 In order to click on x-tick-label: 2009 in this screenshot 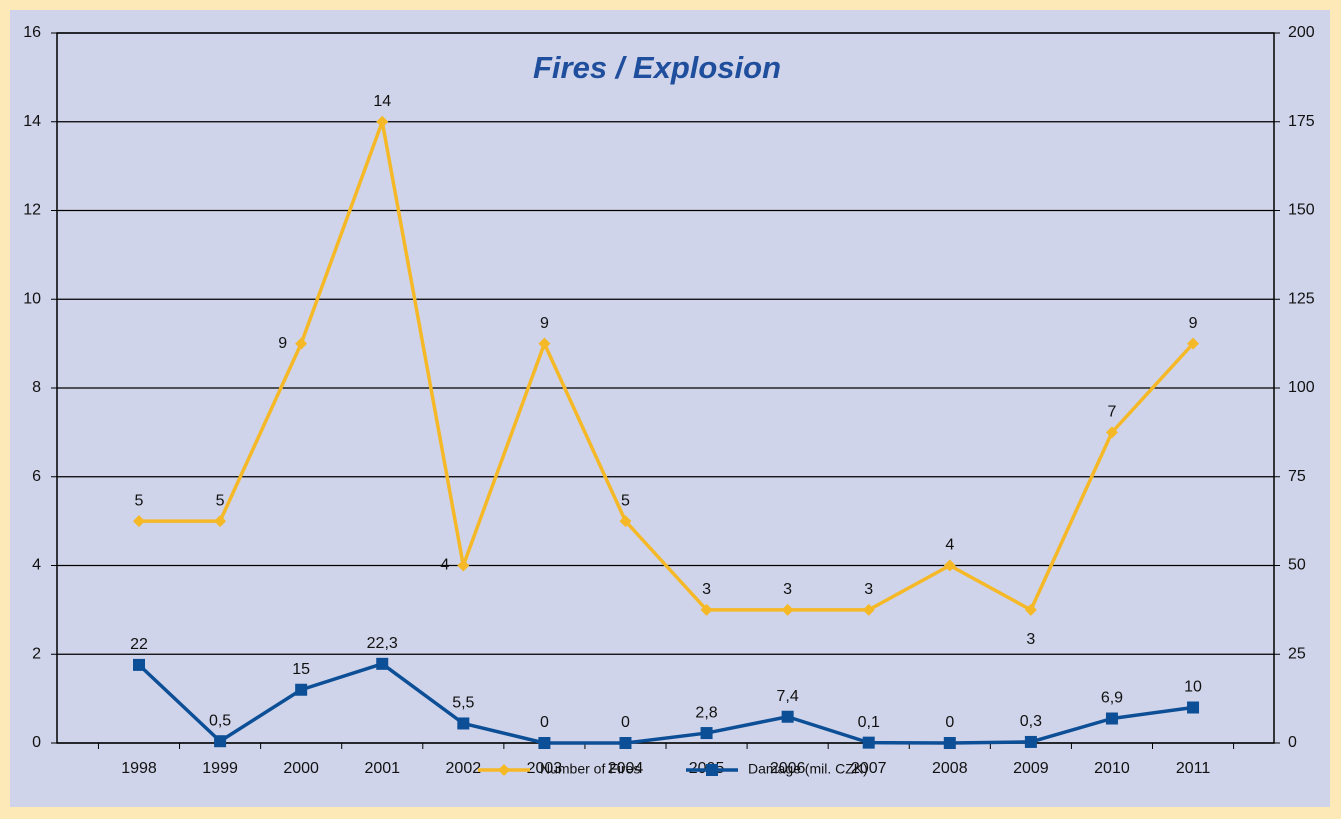, I will do `click(1031, 768)`.